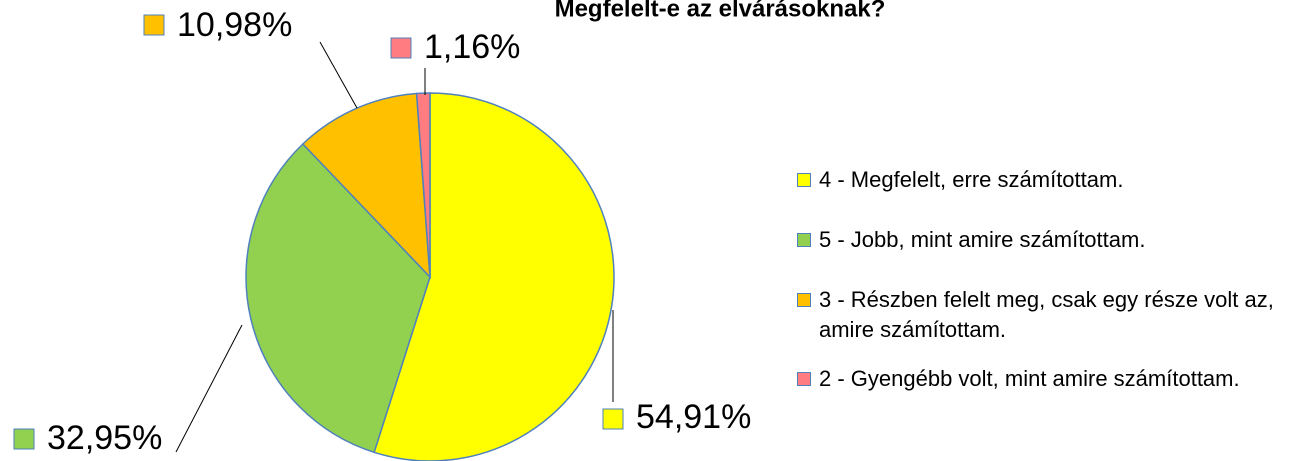  I want to click on legend-item: 5 - Jobb, mint amire számítottam., so click(1047, 240).